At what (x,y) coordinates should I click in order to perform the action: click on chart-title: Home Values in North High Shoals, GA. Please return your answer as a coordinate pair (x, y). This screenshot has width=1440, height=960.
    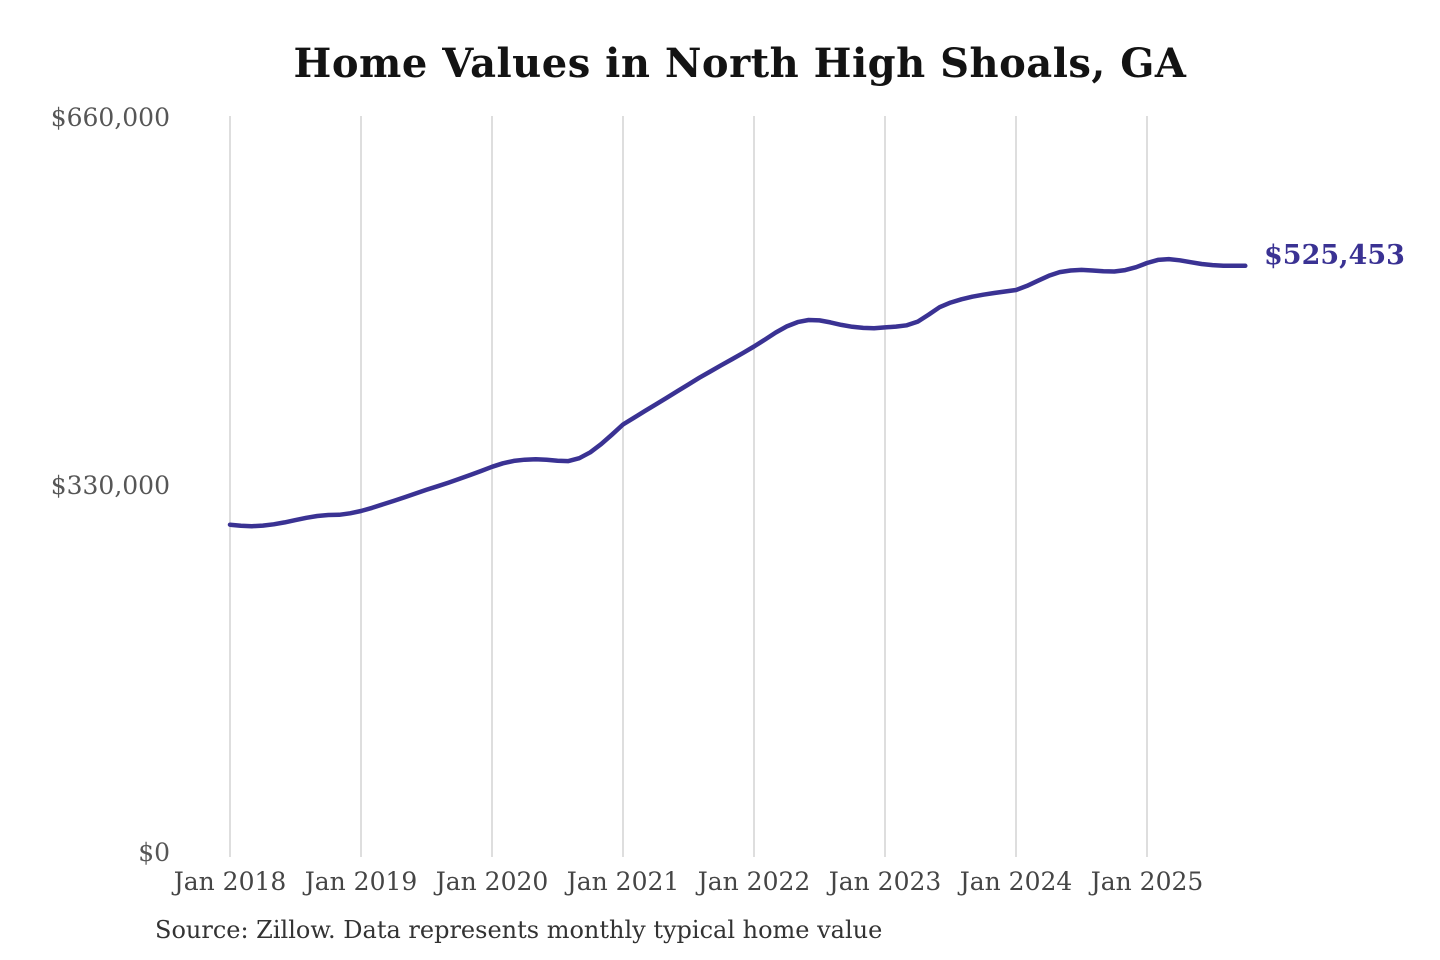
    Looking at the image, I should click on (740, 63).